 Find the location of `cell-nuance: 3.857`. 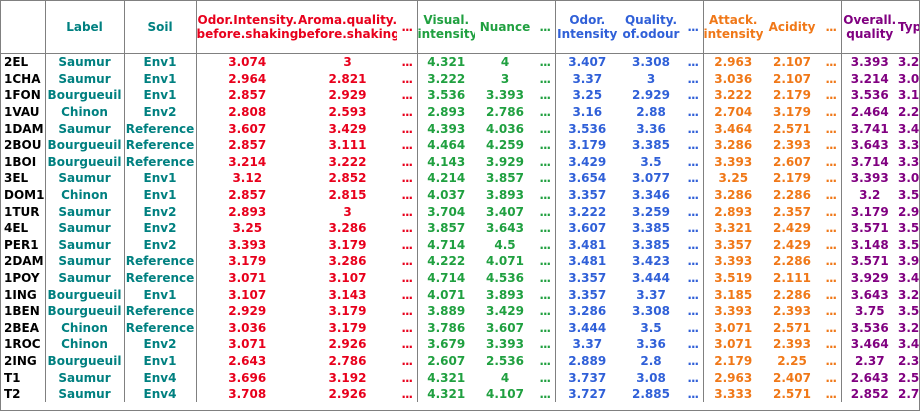

cell-nuance: 3.857 is located at coordinates (505, 178).